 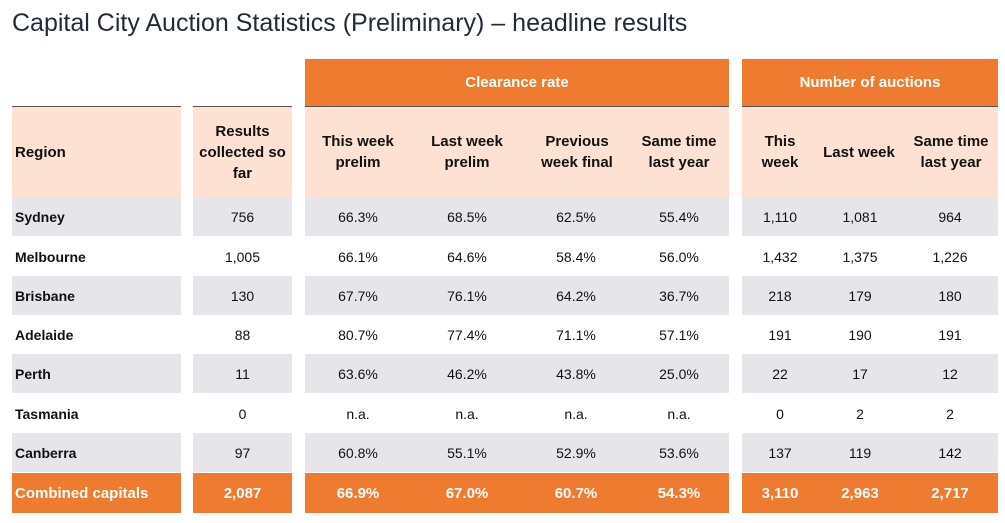 I want to click on table-cell-cr-ly: 55.4%, so click(x=679, y=216).